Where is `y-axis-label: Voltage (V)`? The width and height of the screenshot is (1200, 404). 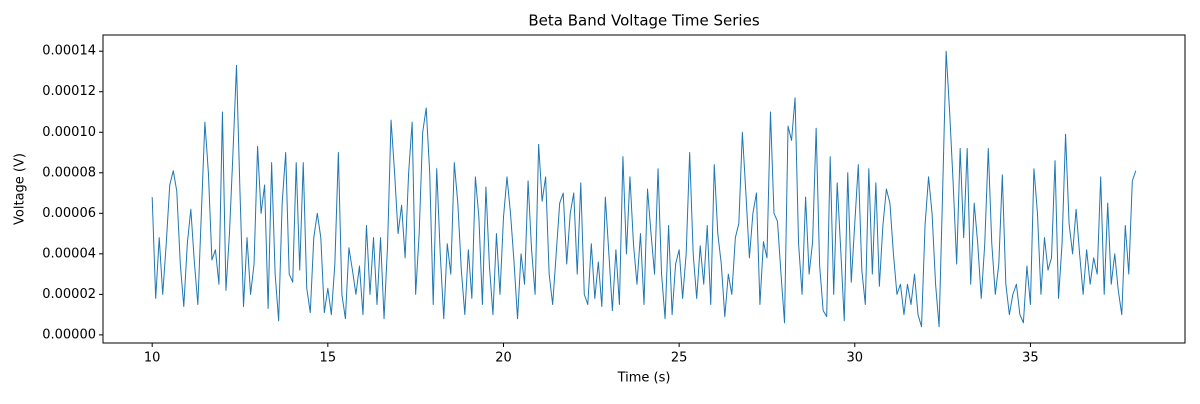 y-axis-label: Voltage (V) is located at coordinates (20, 189).